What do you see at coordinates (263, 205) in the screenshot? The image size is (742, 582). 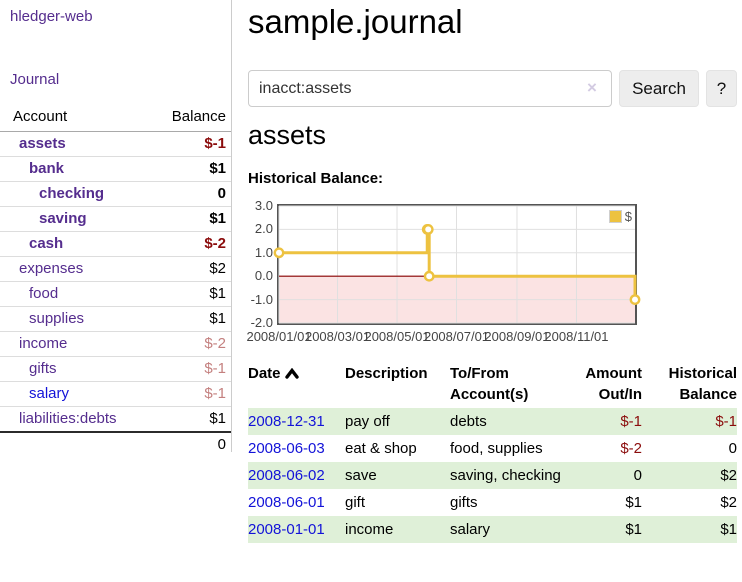 I see `y-axis-tick-label: 3.0` at bounding box center [263, 205].